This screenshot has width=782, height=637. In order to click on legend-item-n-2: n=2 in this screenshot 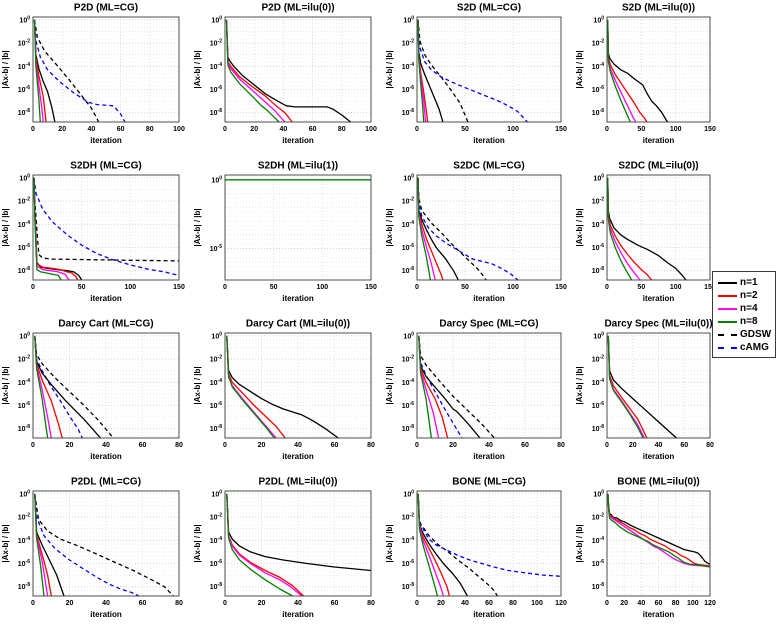, I will do `click(745, 295)`.